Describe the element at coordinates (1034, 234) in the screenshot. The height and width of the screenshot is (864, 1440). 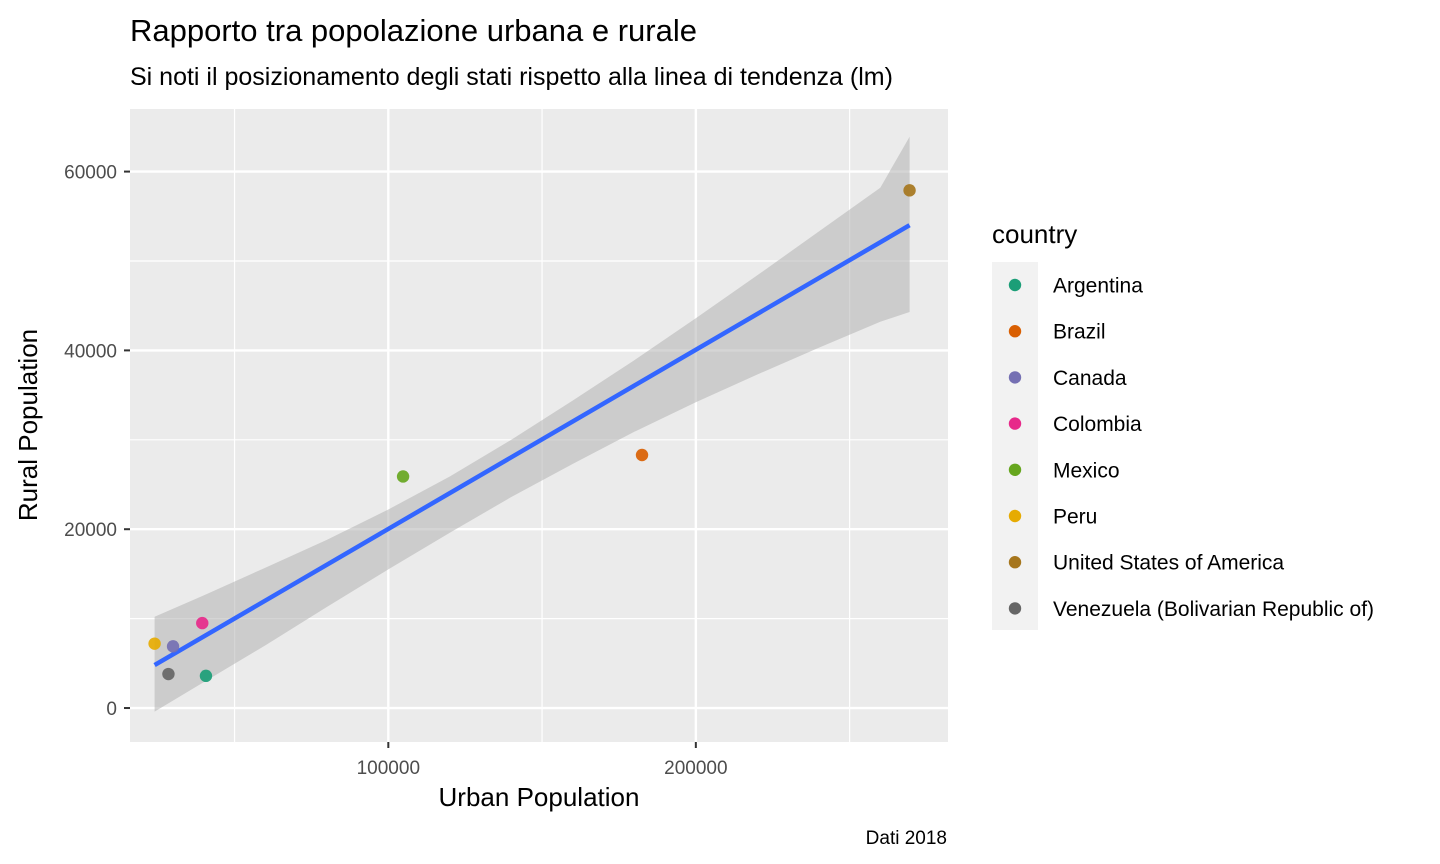
I see `legend-title: country` at that location.